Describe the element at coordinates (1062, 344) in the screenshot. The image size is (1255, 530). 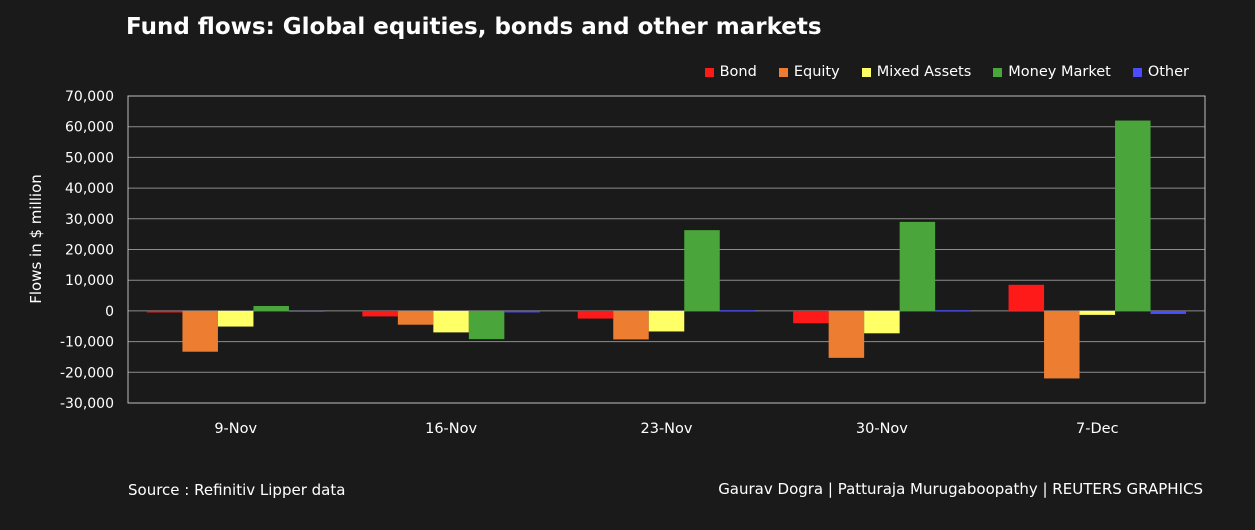
I see `bar-equity-7-dec` at that location.